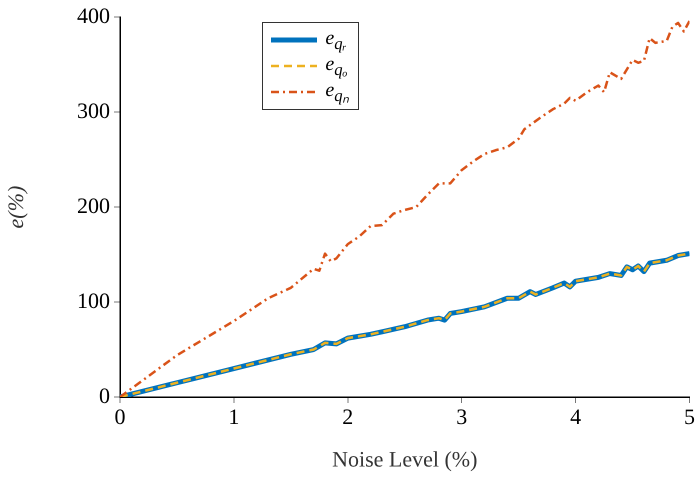 Image resolution: width=697 pixels, height=478 pixels. I want to click on x-tick-label: 5, so click(689, 416).